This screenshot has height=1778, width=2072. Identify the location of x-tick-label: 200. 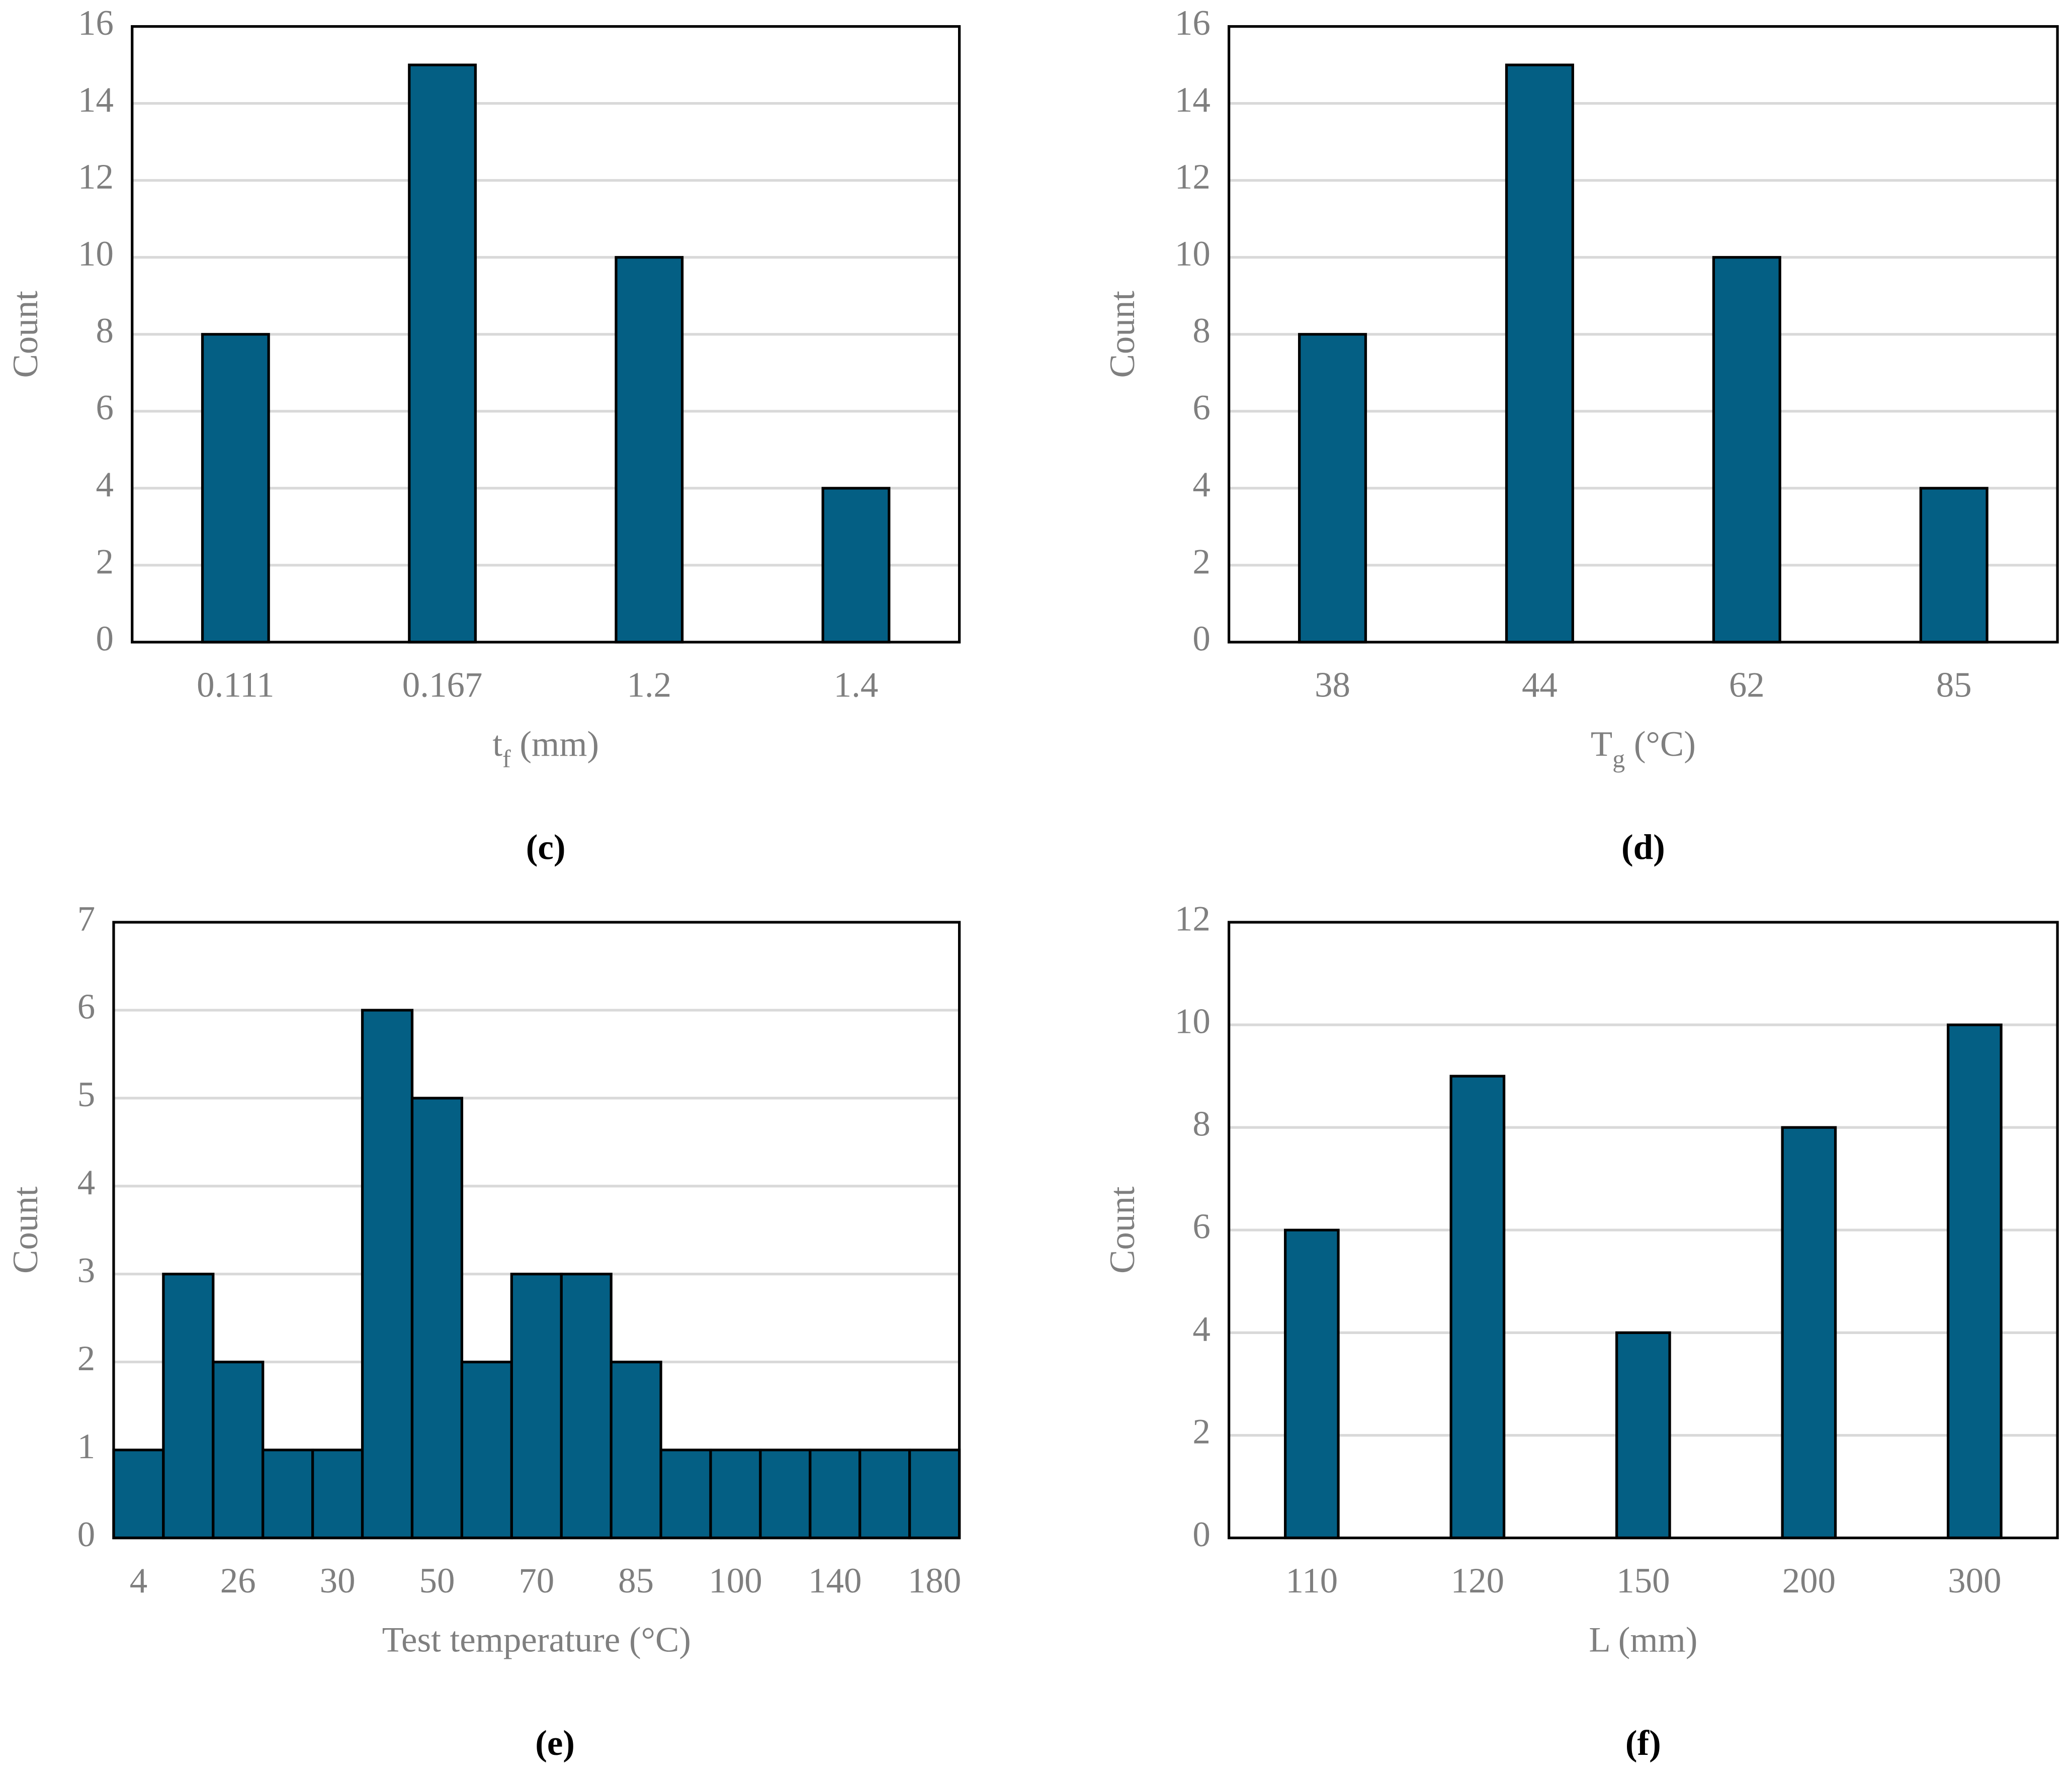
(1809, 1581).